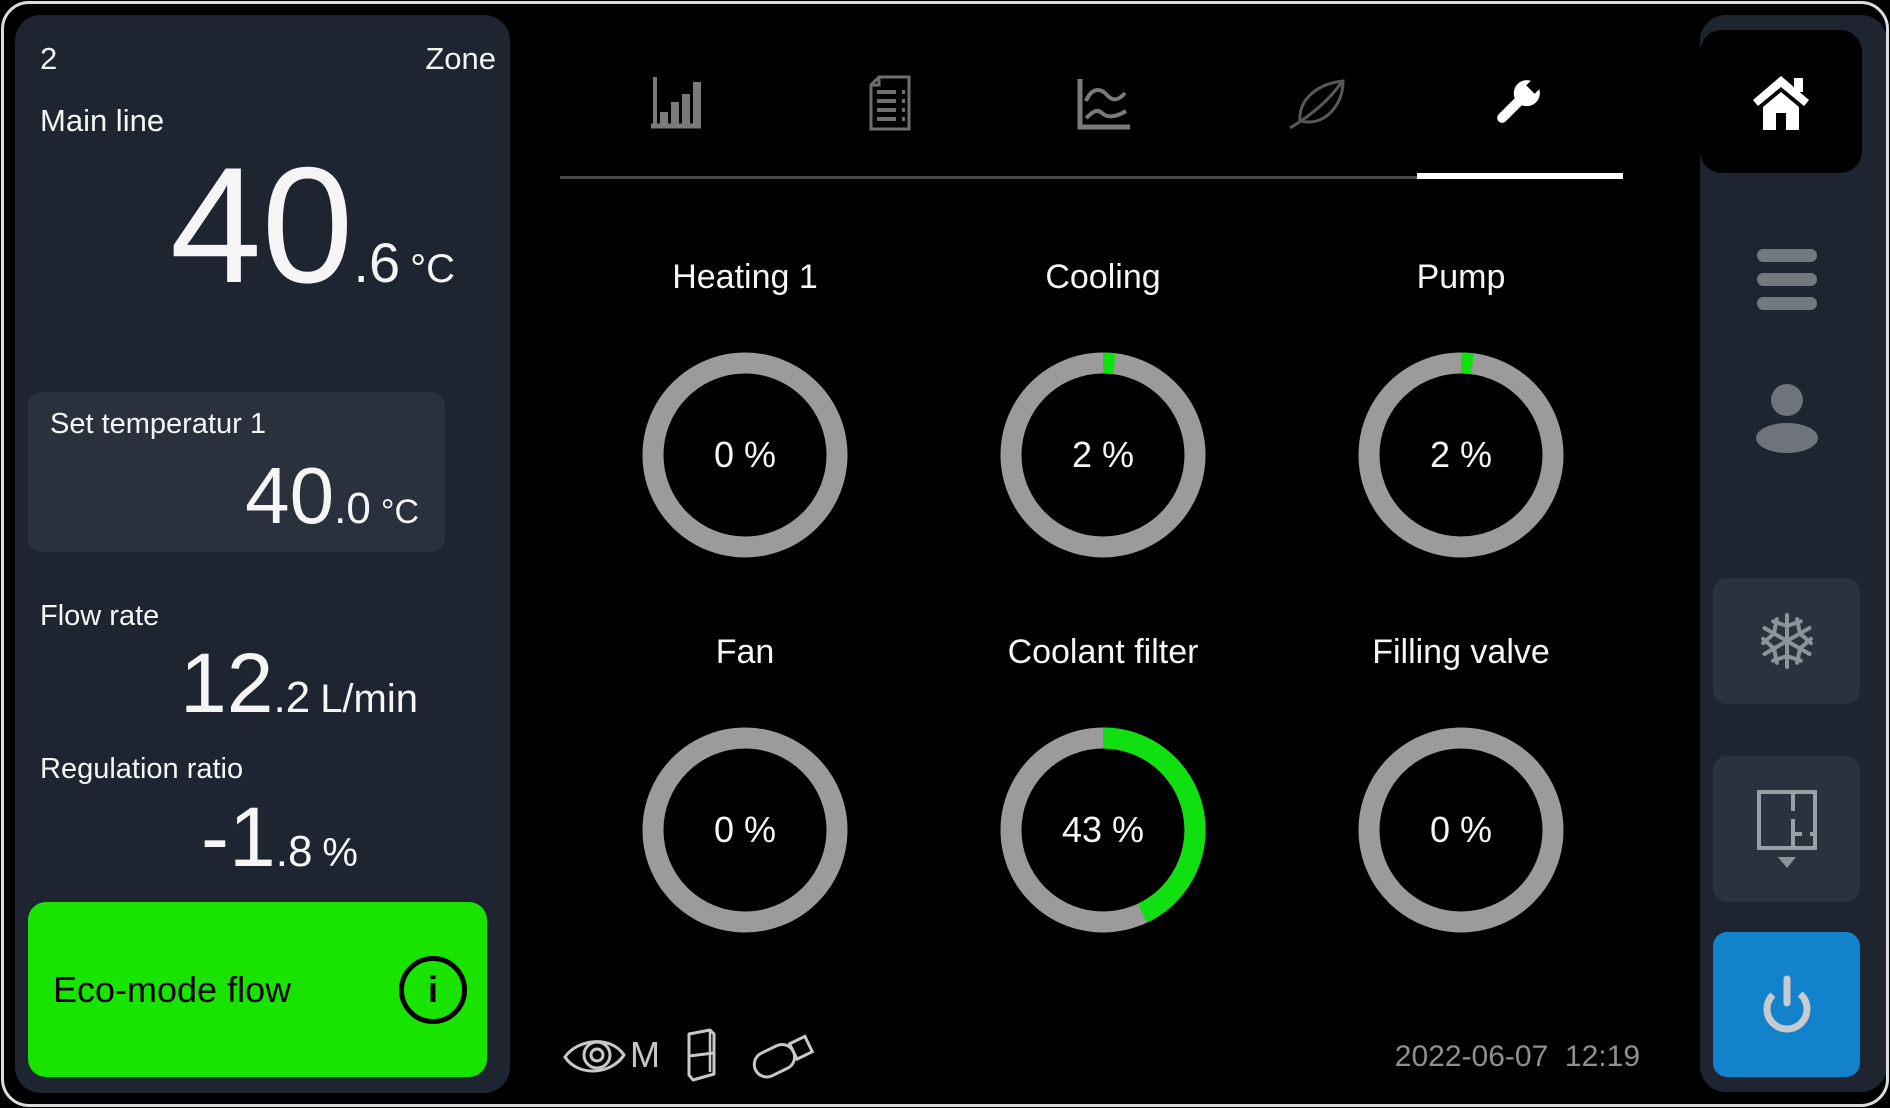 This screenshot has height=1108, width=1890. Describe the element at coordinates (142, 769) in the screenshot. I see `regulation-ratio-label: Regulation ratio` at that location.